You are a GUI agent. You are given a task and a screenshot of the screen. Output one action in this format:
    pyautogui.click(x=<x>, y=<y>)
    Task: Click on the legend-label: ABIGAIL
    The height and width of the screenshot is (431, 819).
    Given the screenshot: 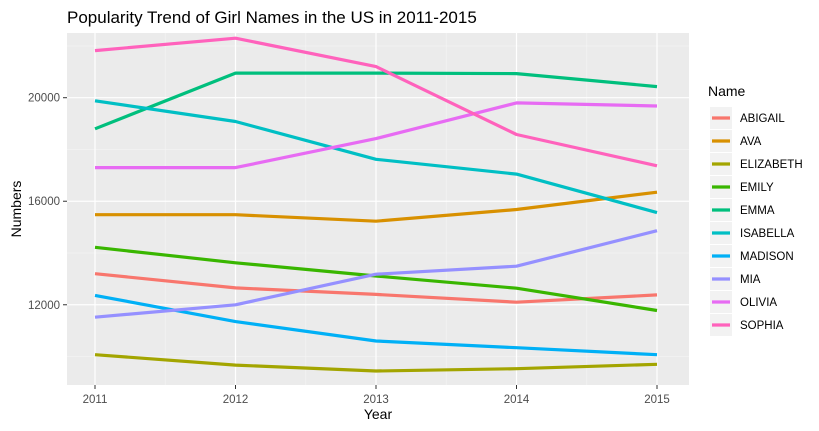 What is the action you would take?
    pyautogui.click(x=762, y=119)
    